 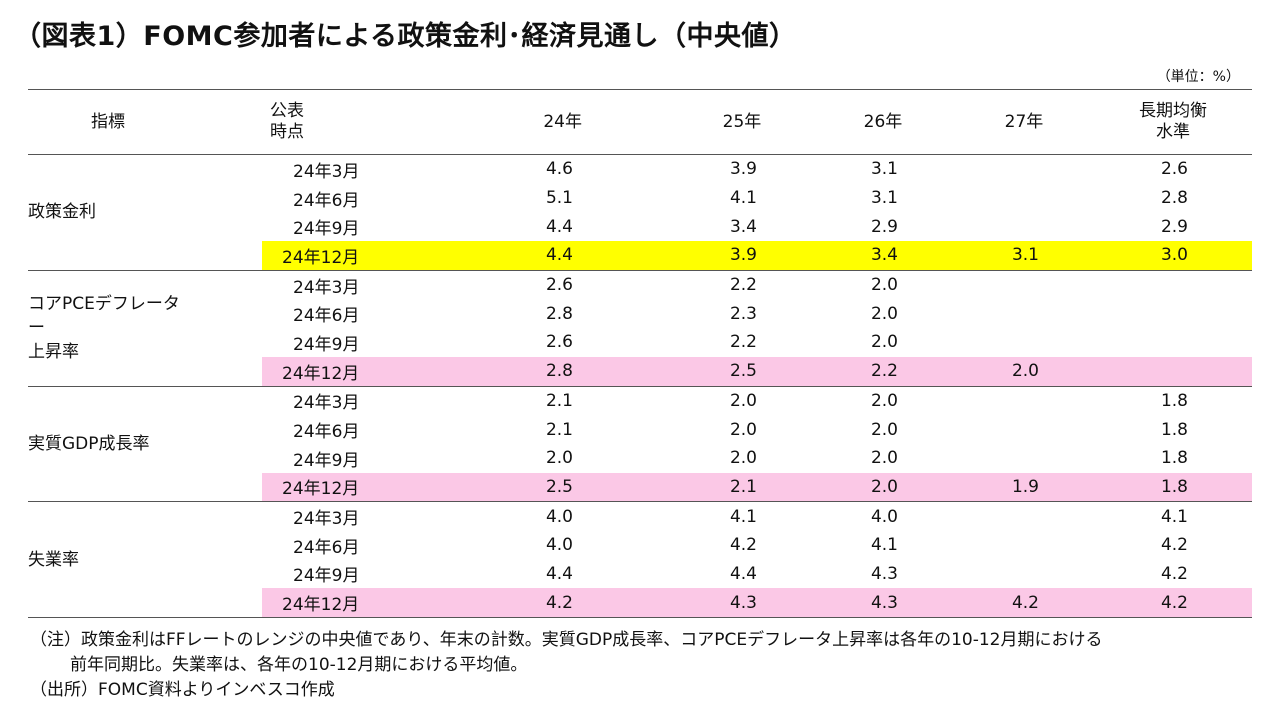 What do you see at coordinates (640, 487) in the screenshot?
I see `table-row: 24年12月 2.5 2.1 2.0 1.9 1.8` at bounding box center [640, 487].